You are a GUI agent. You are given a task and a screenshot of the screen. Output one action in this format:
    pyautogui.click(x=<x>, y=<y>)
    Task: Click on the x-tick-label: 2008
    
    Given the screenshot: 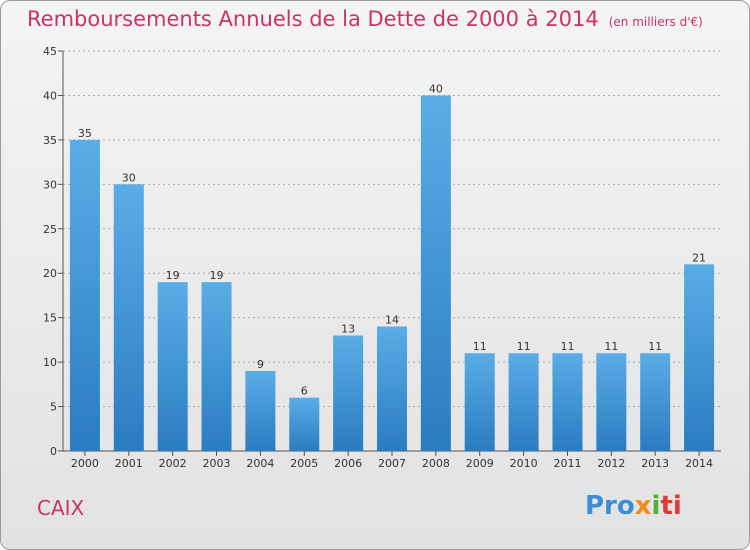 What is the action you would take?
    pyautogui.click(x=436, y=463)
    